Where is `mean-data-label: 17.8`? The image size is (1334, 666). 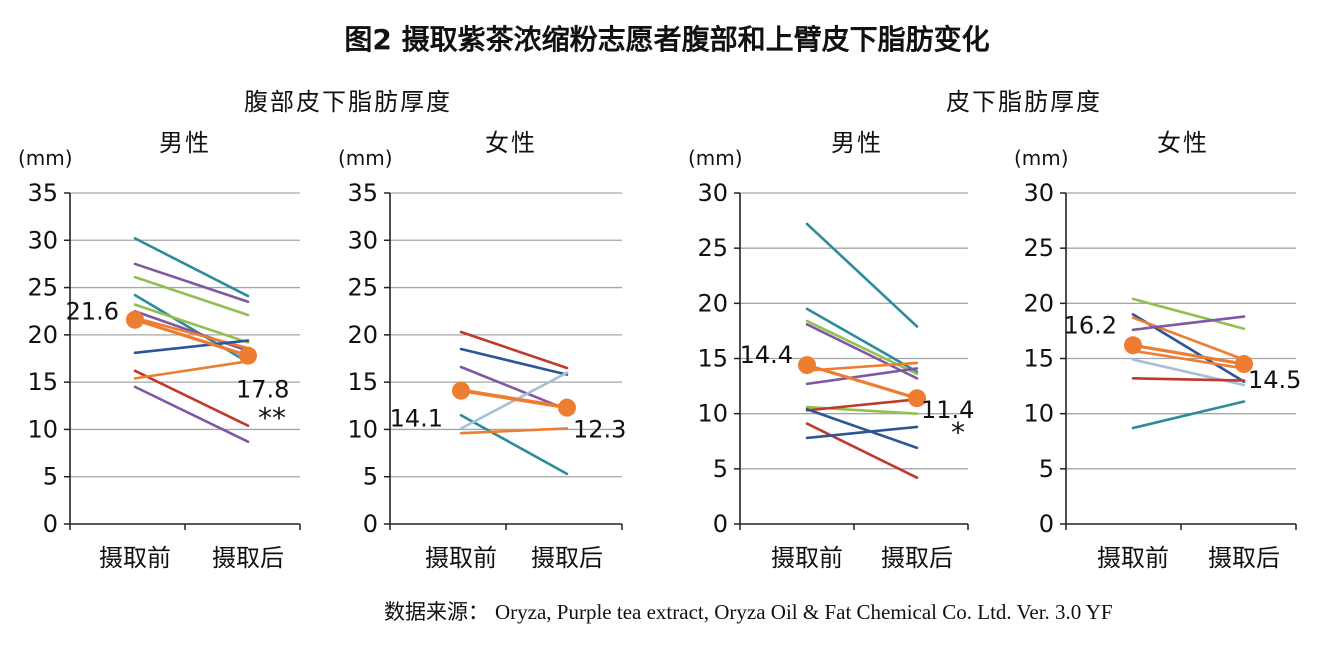 mean-data-label: 17.8 is located at coordinates (262, 390).